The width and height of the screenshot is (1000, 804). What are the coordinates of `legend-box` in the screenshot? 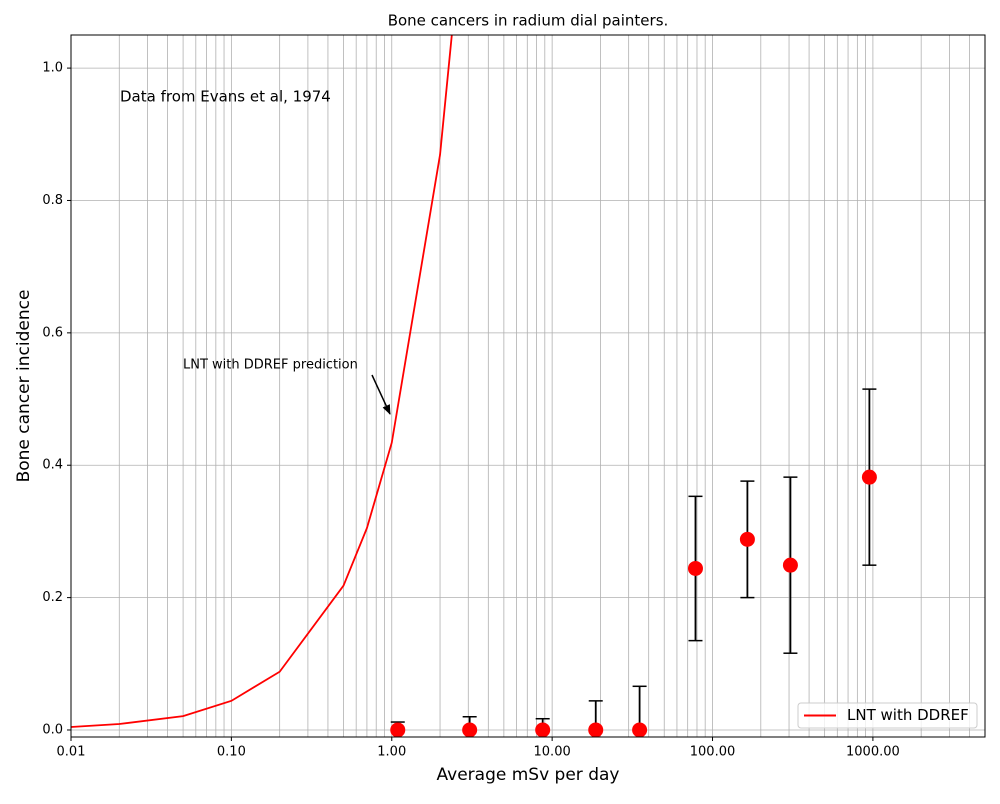 It's located at (887, 715).